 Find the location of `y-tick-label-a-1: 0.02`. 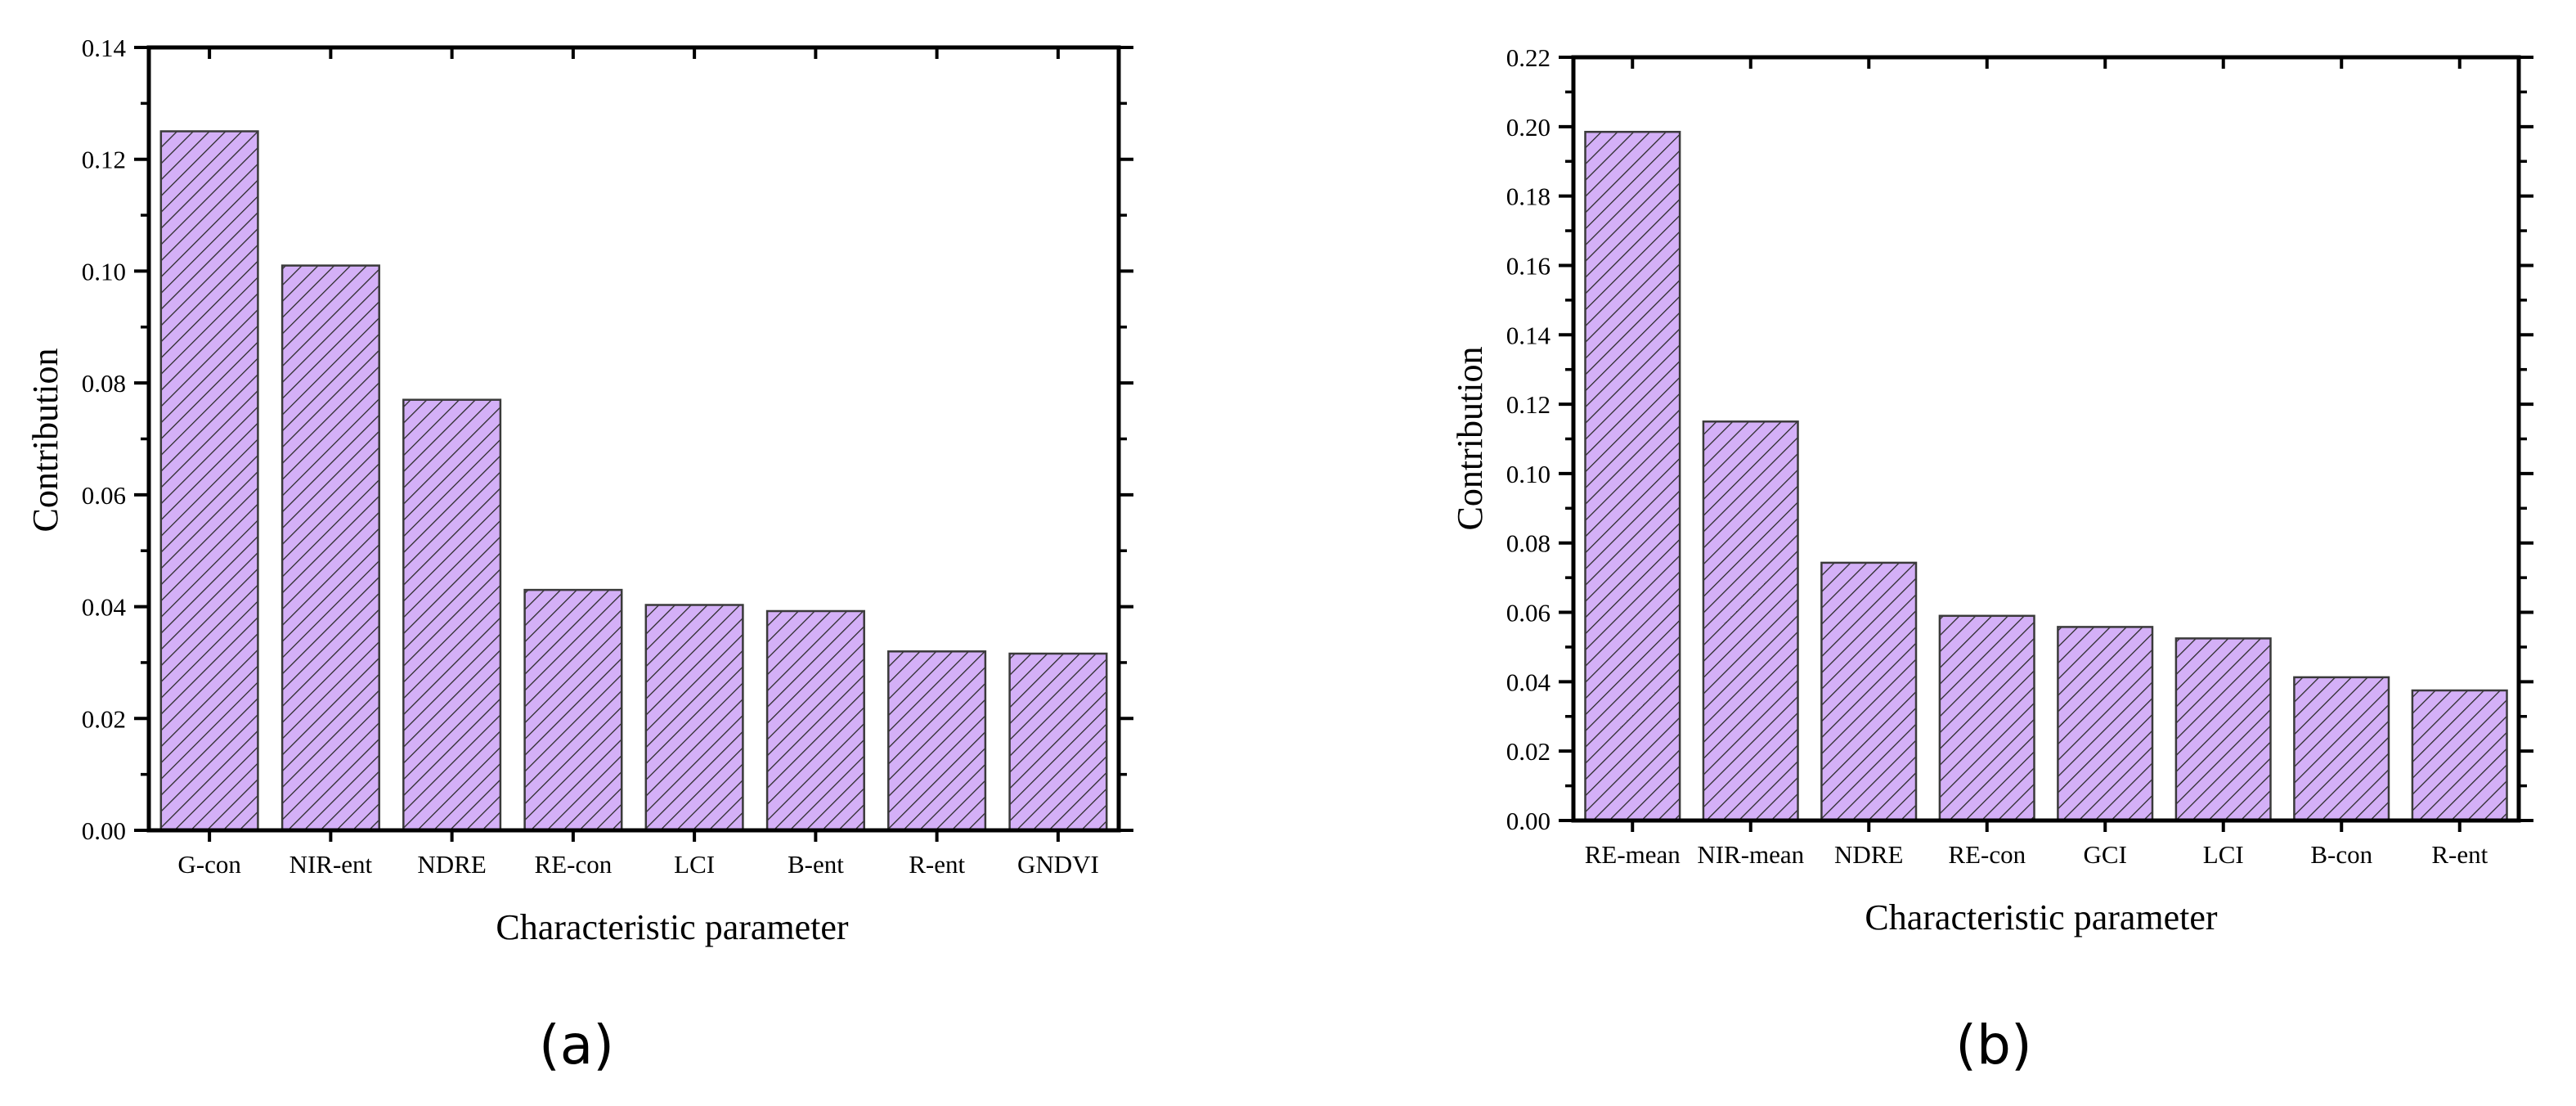

y-tick-label-a-1: 0.02 is located at coordinates (104, 718).